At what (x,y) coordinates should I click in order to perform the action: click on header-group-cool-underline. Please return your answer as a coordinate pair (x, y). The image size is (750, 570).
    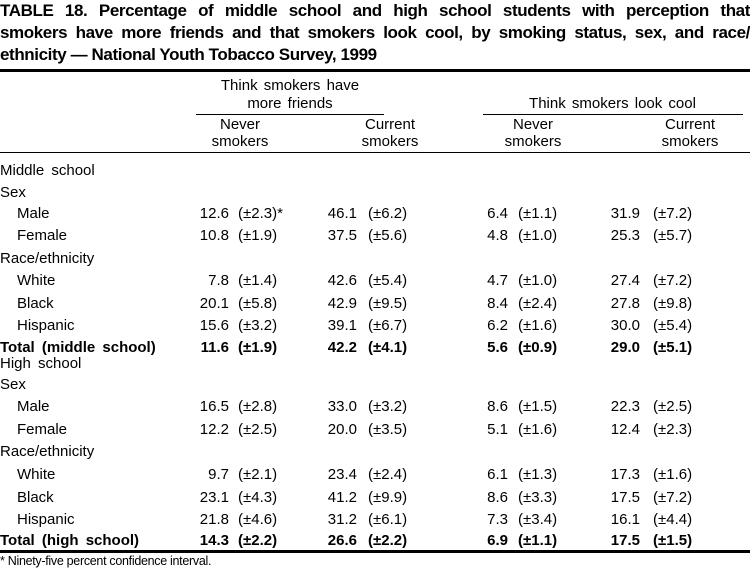
    Looking at the image, I should click on (613, 114).